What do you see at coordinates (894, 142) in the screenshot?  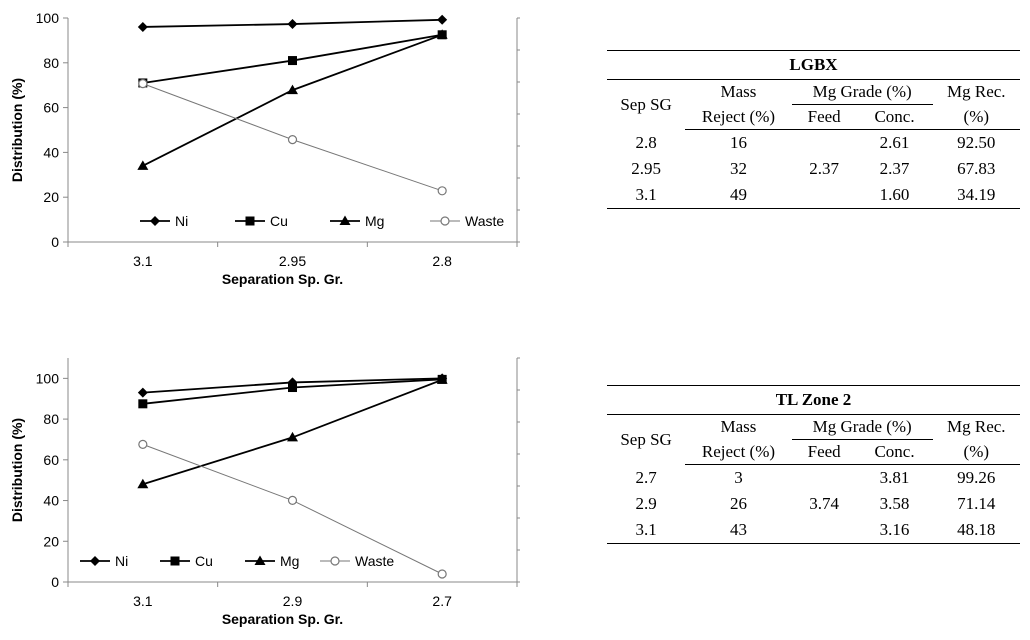 I see `cell-conc: 2.61` at bounding box center [894, 142].